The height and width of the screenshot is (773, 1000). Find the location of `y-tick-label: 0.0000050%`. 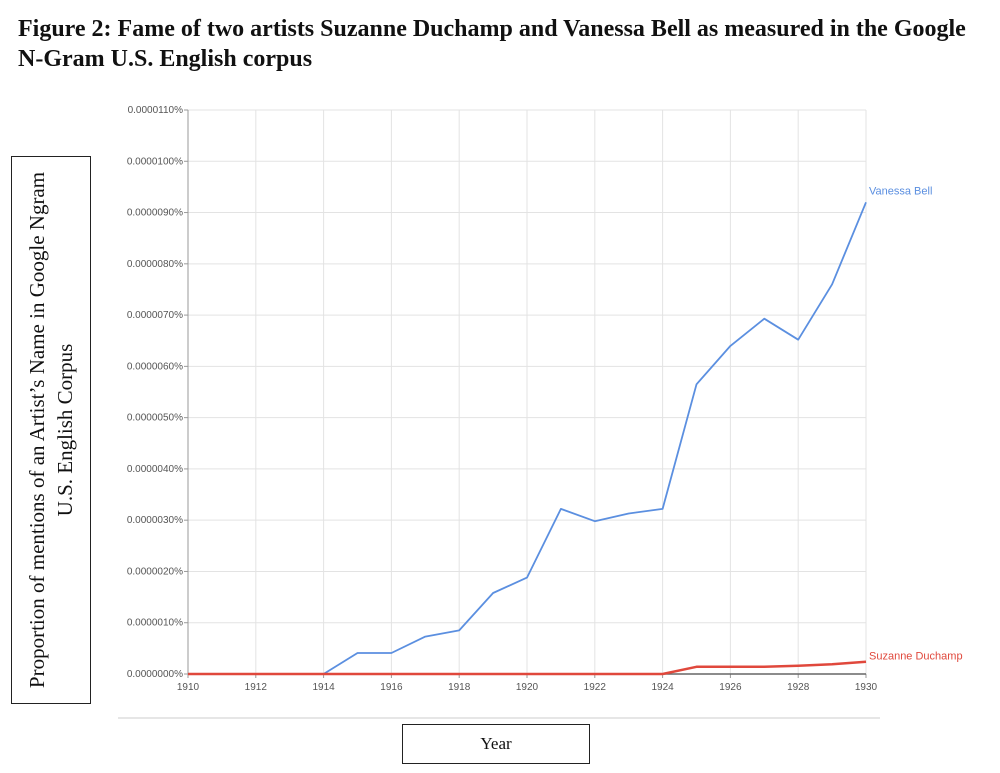

y-tick-label: 0.0000050% is located at coordinates (155, 418).